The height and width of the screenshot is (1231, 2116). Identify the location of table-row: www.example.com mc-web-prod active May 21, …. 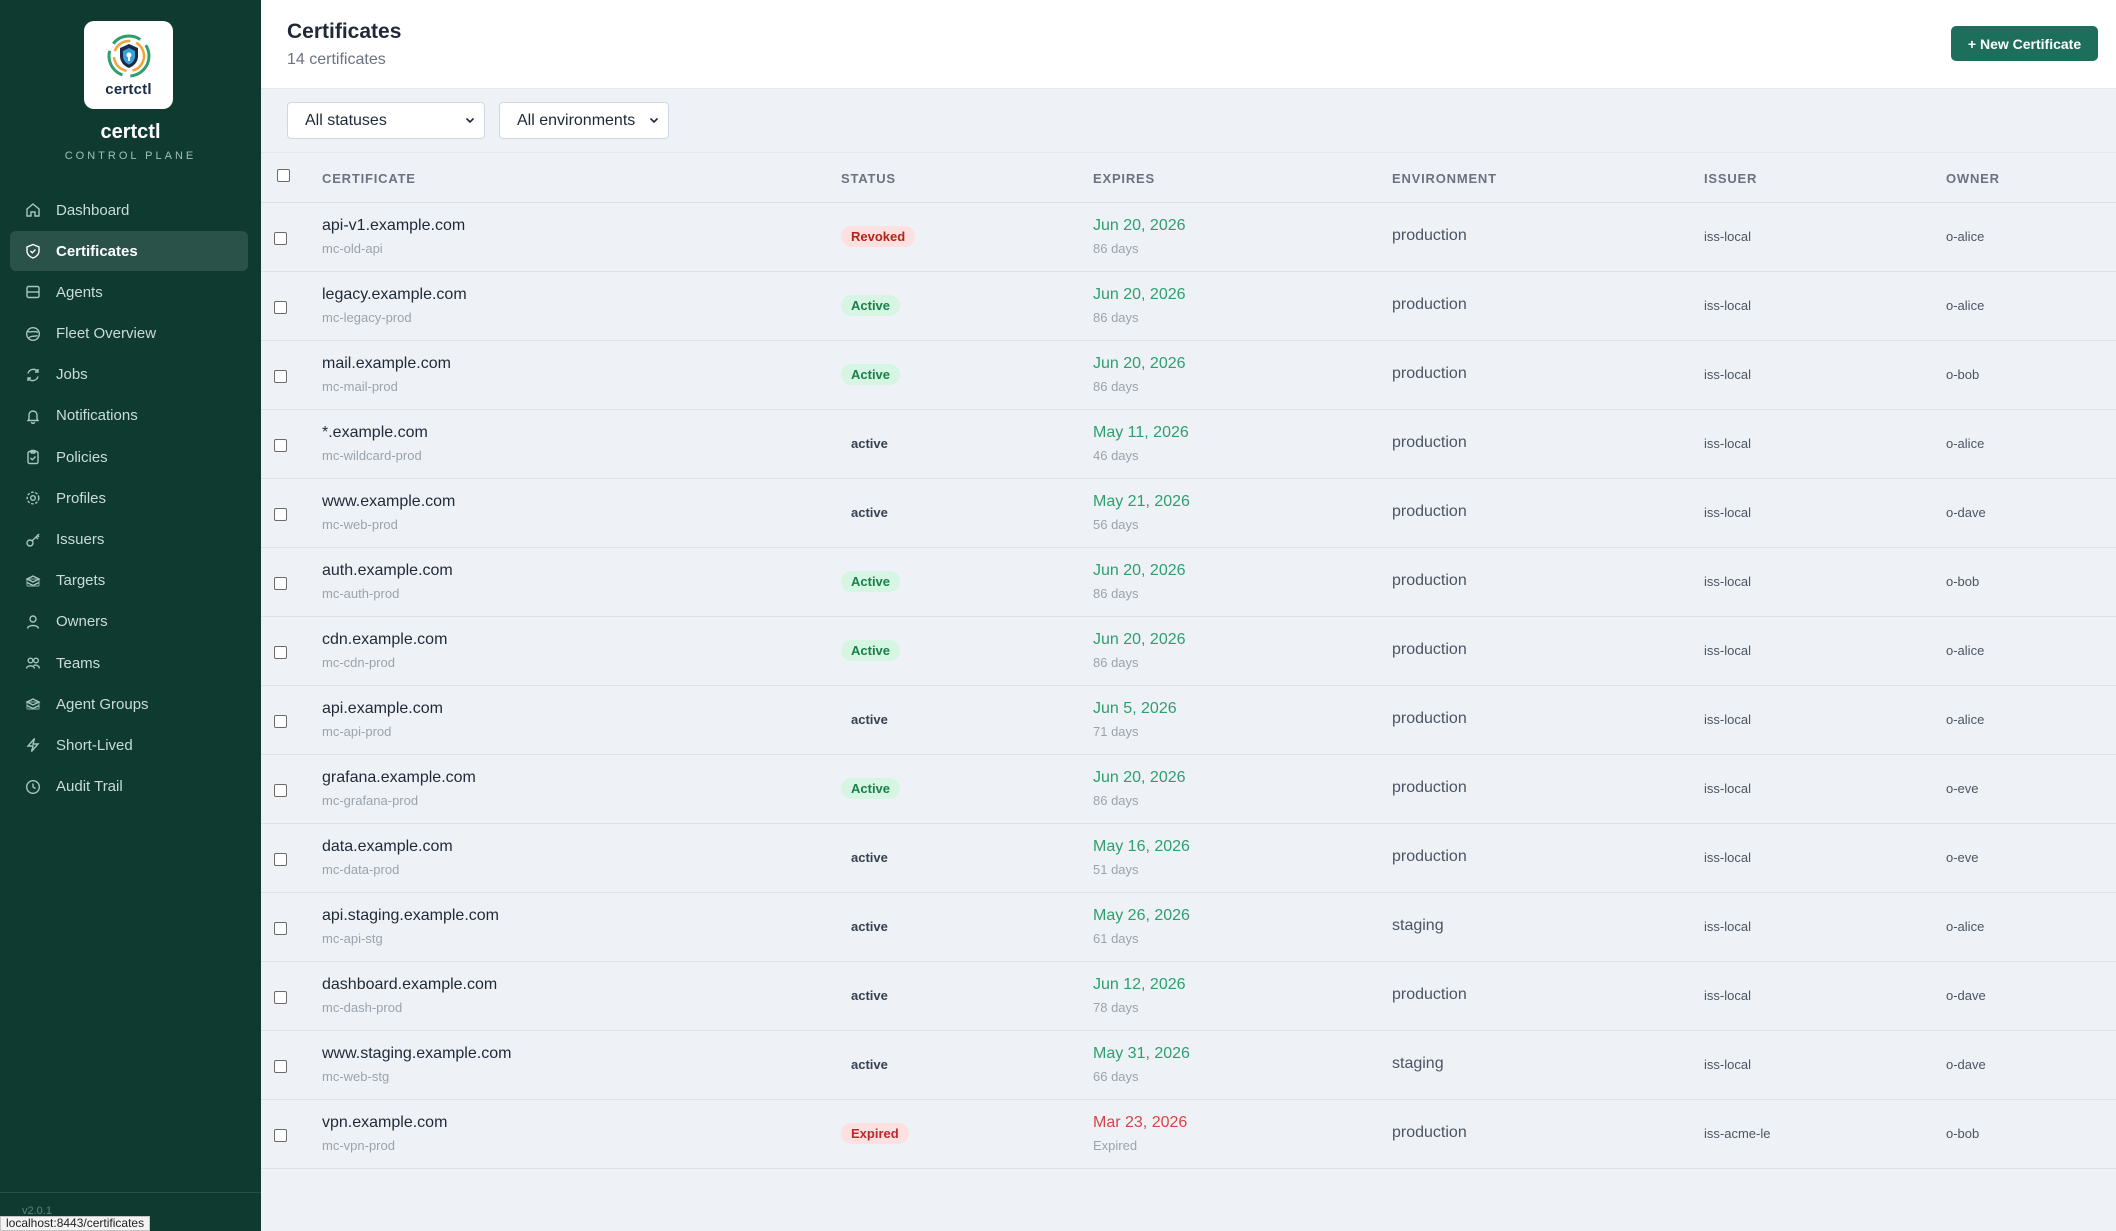
(1188, 513).